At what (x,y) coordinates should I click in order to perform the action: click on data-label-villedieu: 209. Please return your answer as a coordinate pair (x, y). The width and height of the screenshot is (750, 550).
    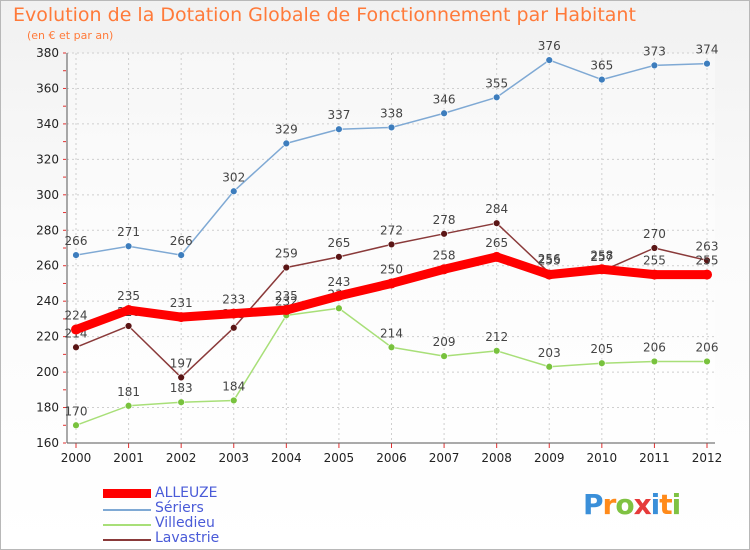
    Looking at the image, I should click on (444, 342).